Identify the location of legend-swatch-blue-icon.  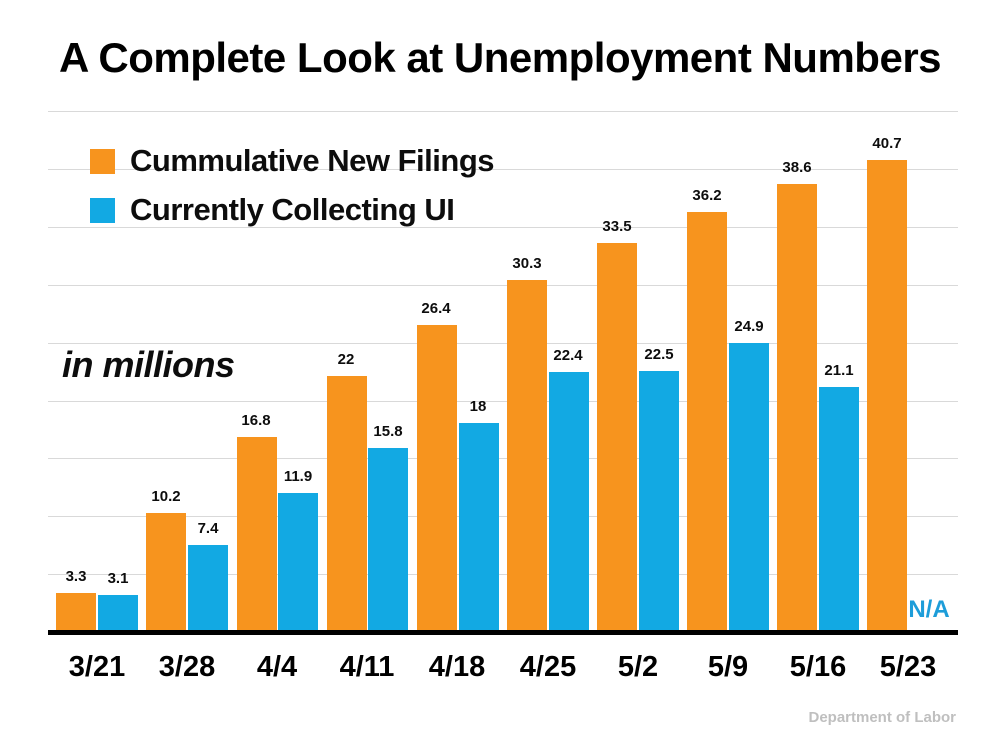
(102, 210).